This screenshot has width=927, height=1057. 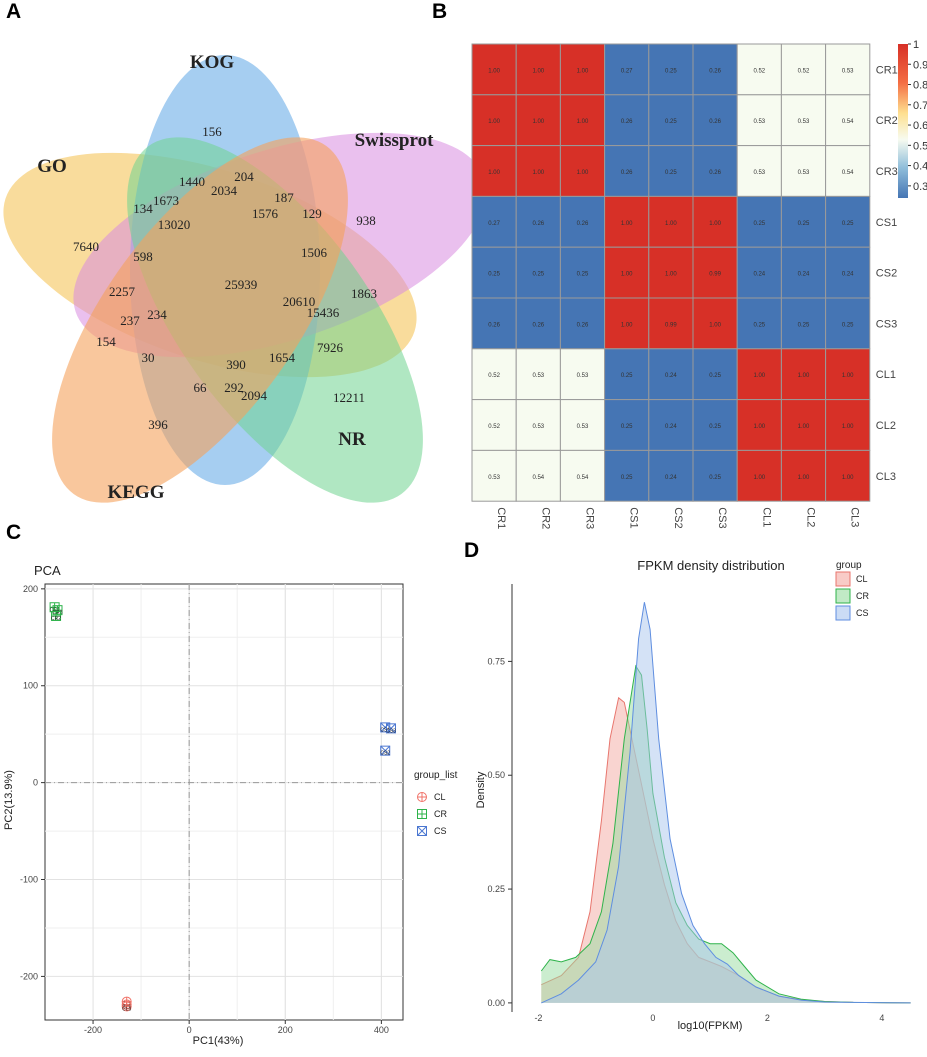 I want to click on venn-label-swissprot: Swissprot, so click(x=395, y=140).